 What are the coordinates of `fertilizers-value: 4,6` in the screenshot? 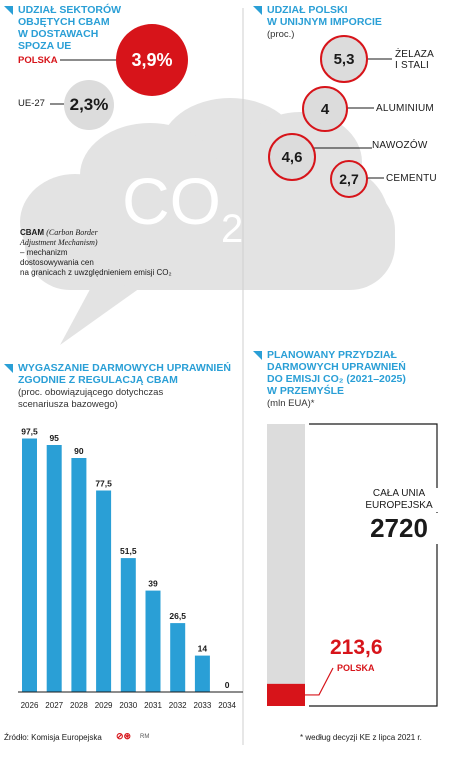 It's located at (292, 157).